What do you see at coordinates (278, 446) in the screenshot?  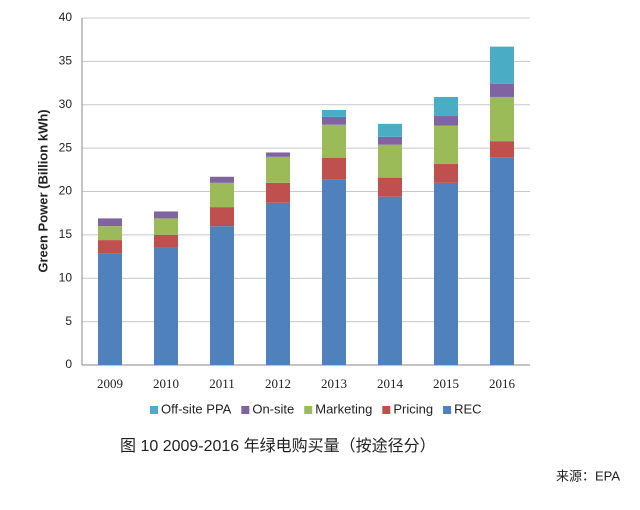 I see `caption: 图 10 2009-2016 年绿电购买量（按途径分）` at bounding box center [278, 446].